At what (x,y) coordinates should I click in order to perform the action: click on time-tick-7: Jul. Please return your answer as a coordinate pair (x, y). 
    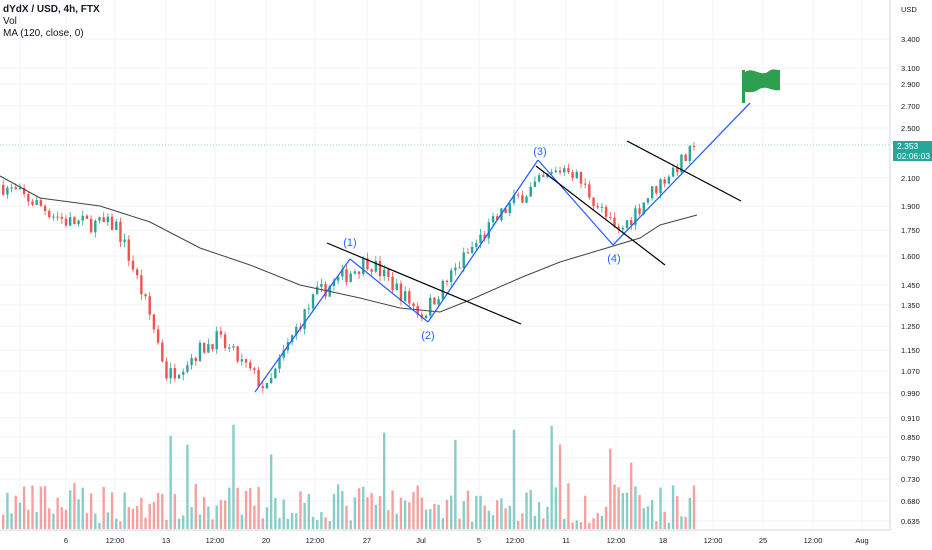
    Looking at the image, I should click on (421, 540).